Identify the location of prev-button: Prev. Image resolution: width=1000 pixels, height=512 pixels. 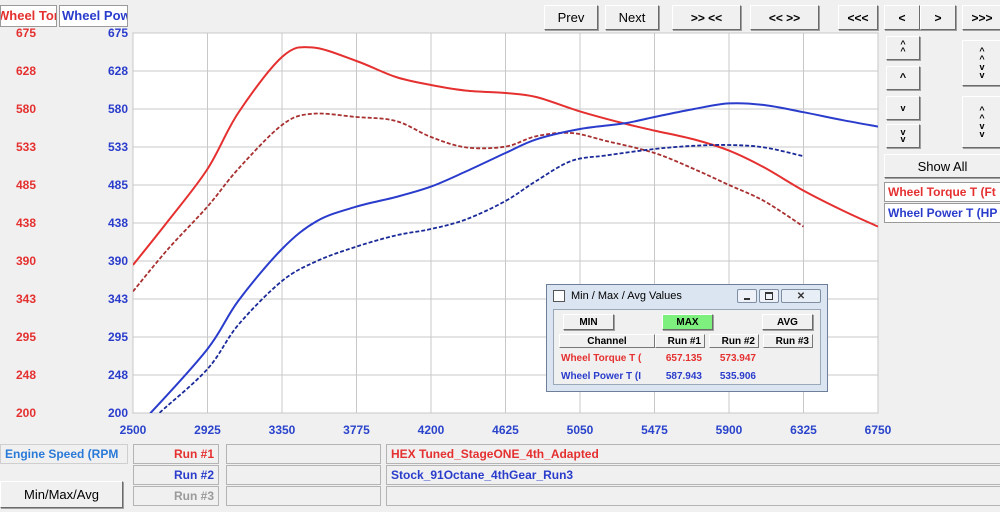
(571, 17).